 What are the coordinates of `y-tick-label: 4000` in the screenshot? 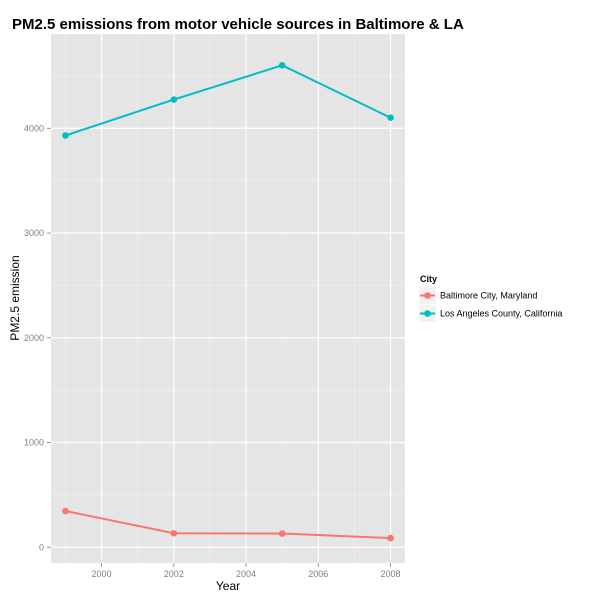 It's located at (34, 128).